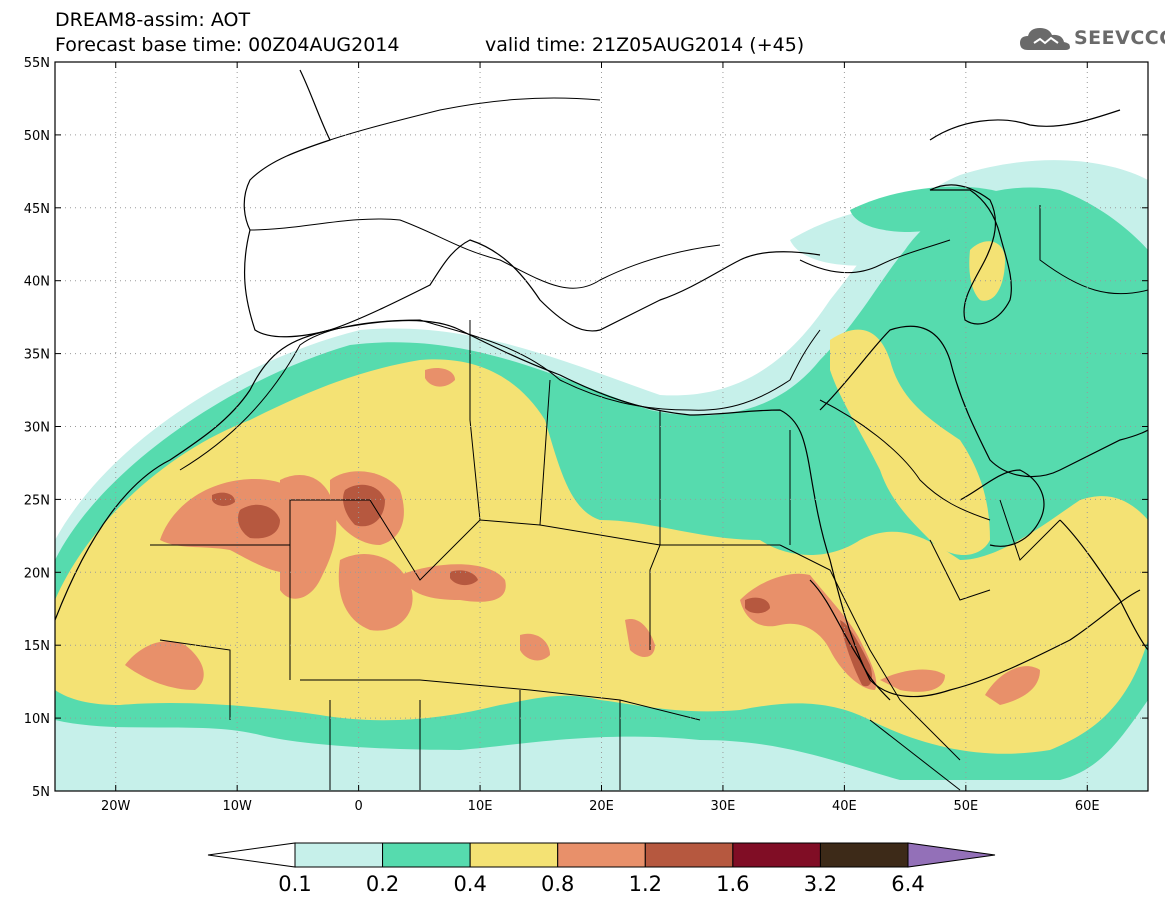 The image size is (1165, 905). What do you see at coordinates (37, 646) in the screenshot?
I see `lat-tick-label: 15N` at bounding box center [37, 646].